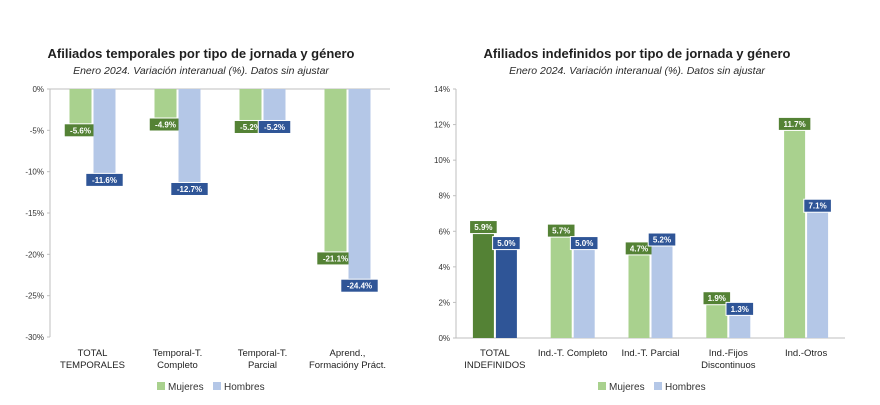 This screenshot has width=880, height=405. What do you see at coordinates (34, 337) in the screenshot?
I see `y-tick-label: -30%` at bounding box center [34, 337].